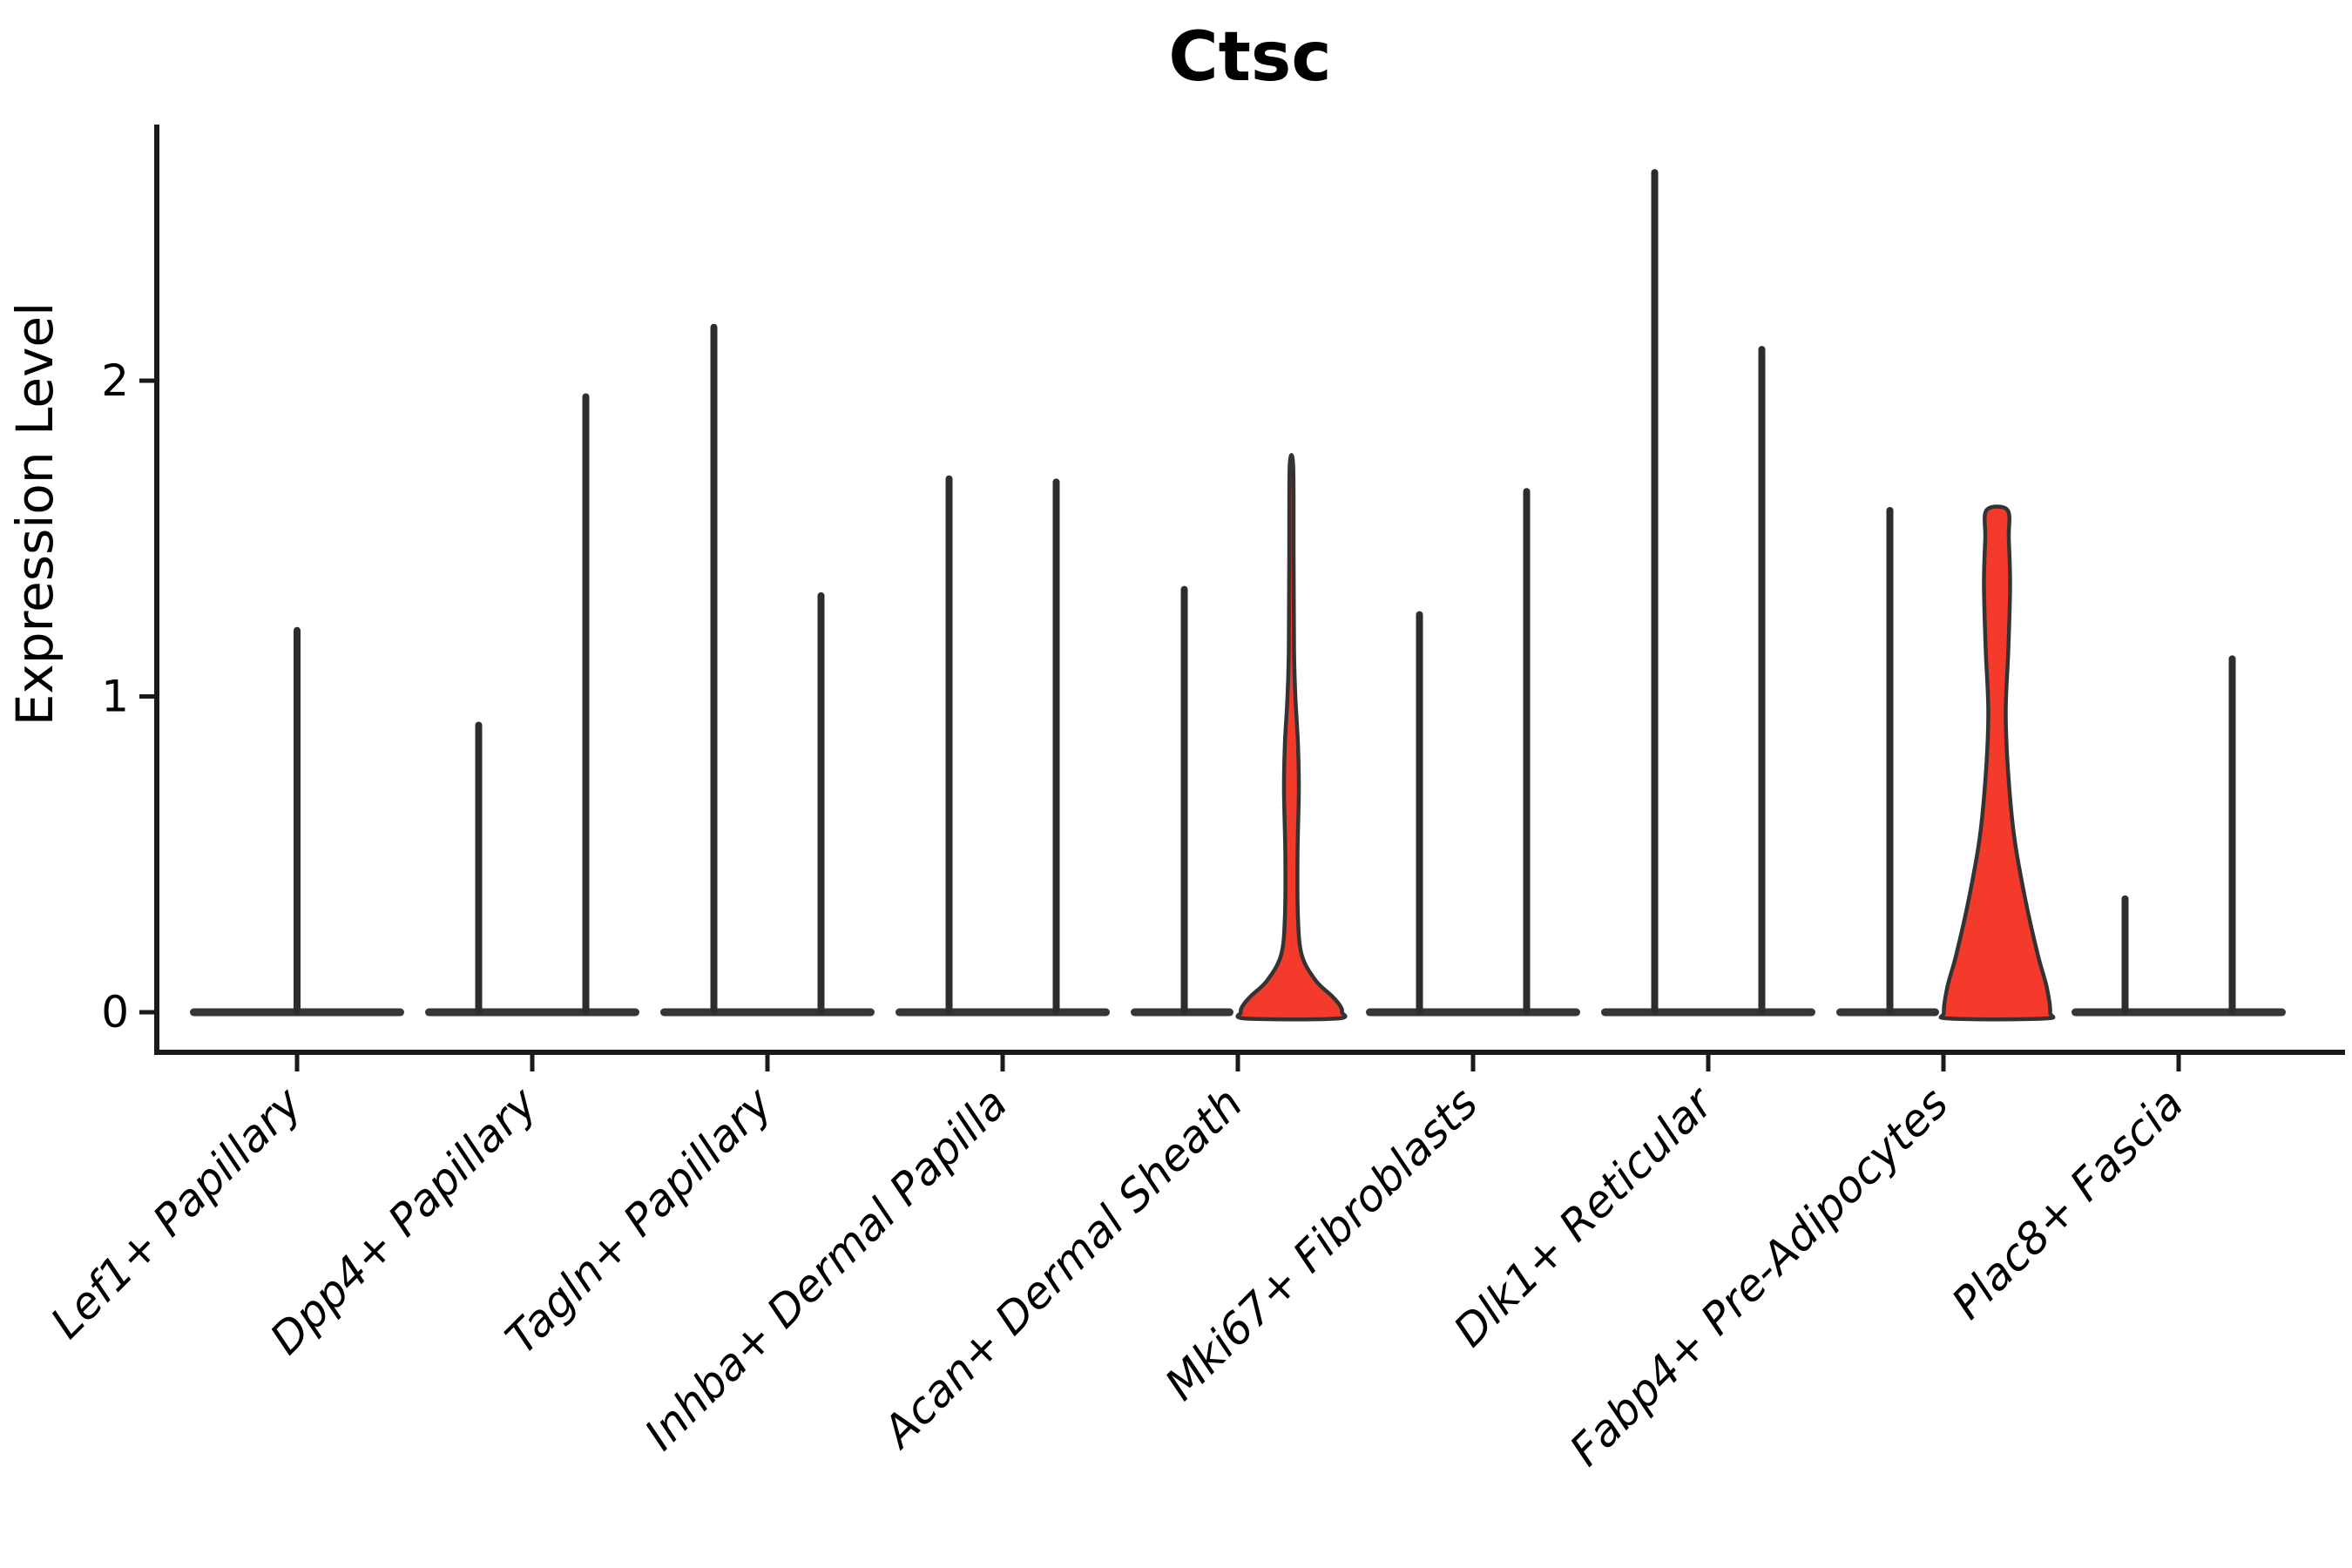 This screenshot has width=2352, height=1568. What do you see at coordinates (1250, 58) in the screenshot?
I see `plot-title: Ctsc` at bounding box center [1250, 58].